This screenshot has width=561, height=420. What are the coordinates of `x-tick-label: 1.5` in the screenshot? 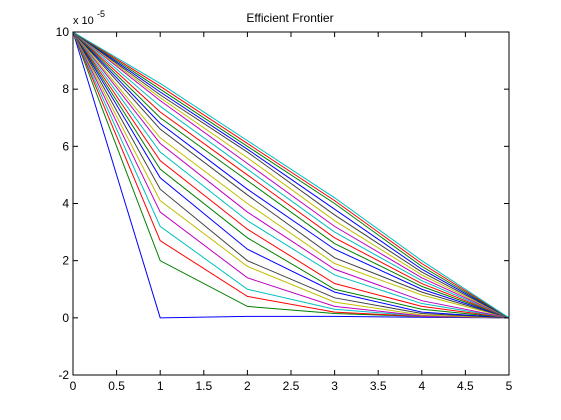 It's located at (203, 386).